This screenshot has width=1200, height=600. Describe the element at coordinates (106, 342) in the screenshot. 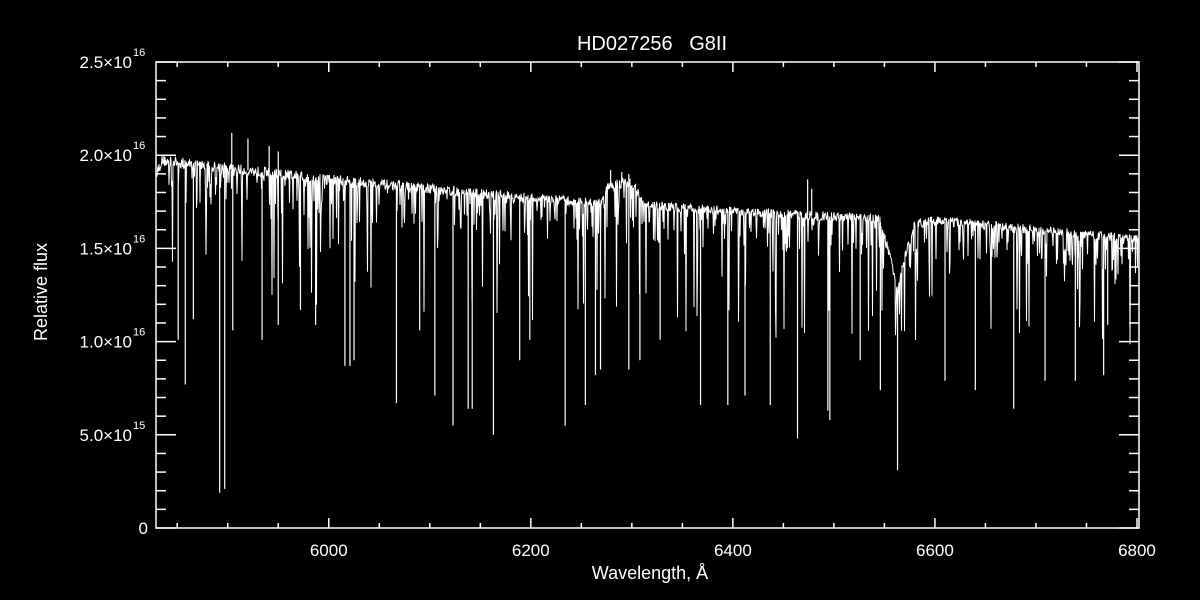

I see `y-tick-label: 1.0×10` at that location.